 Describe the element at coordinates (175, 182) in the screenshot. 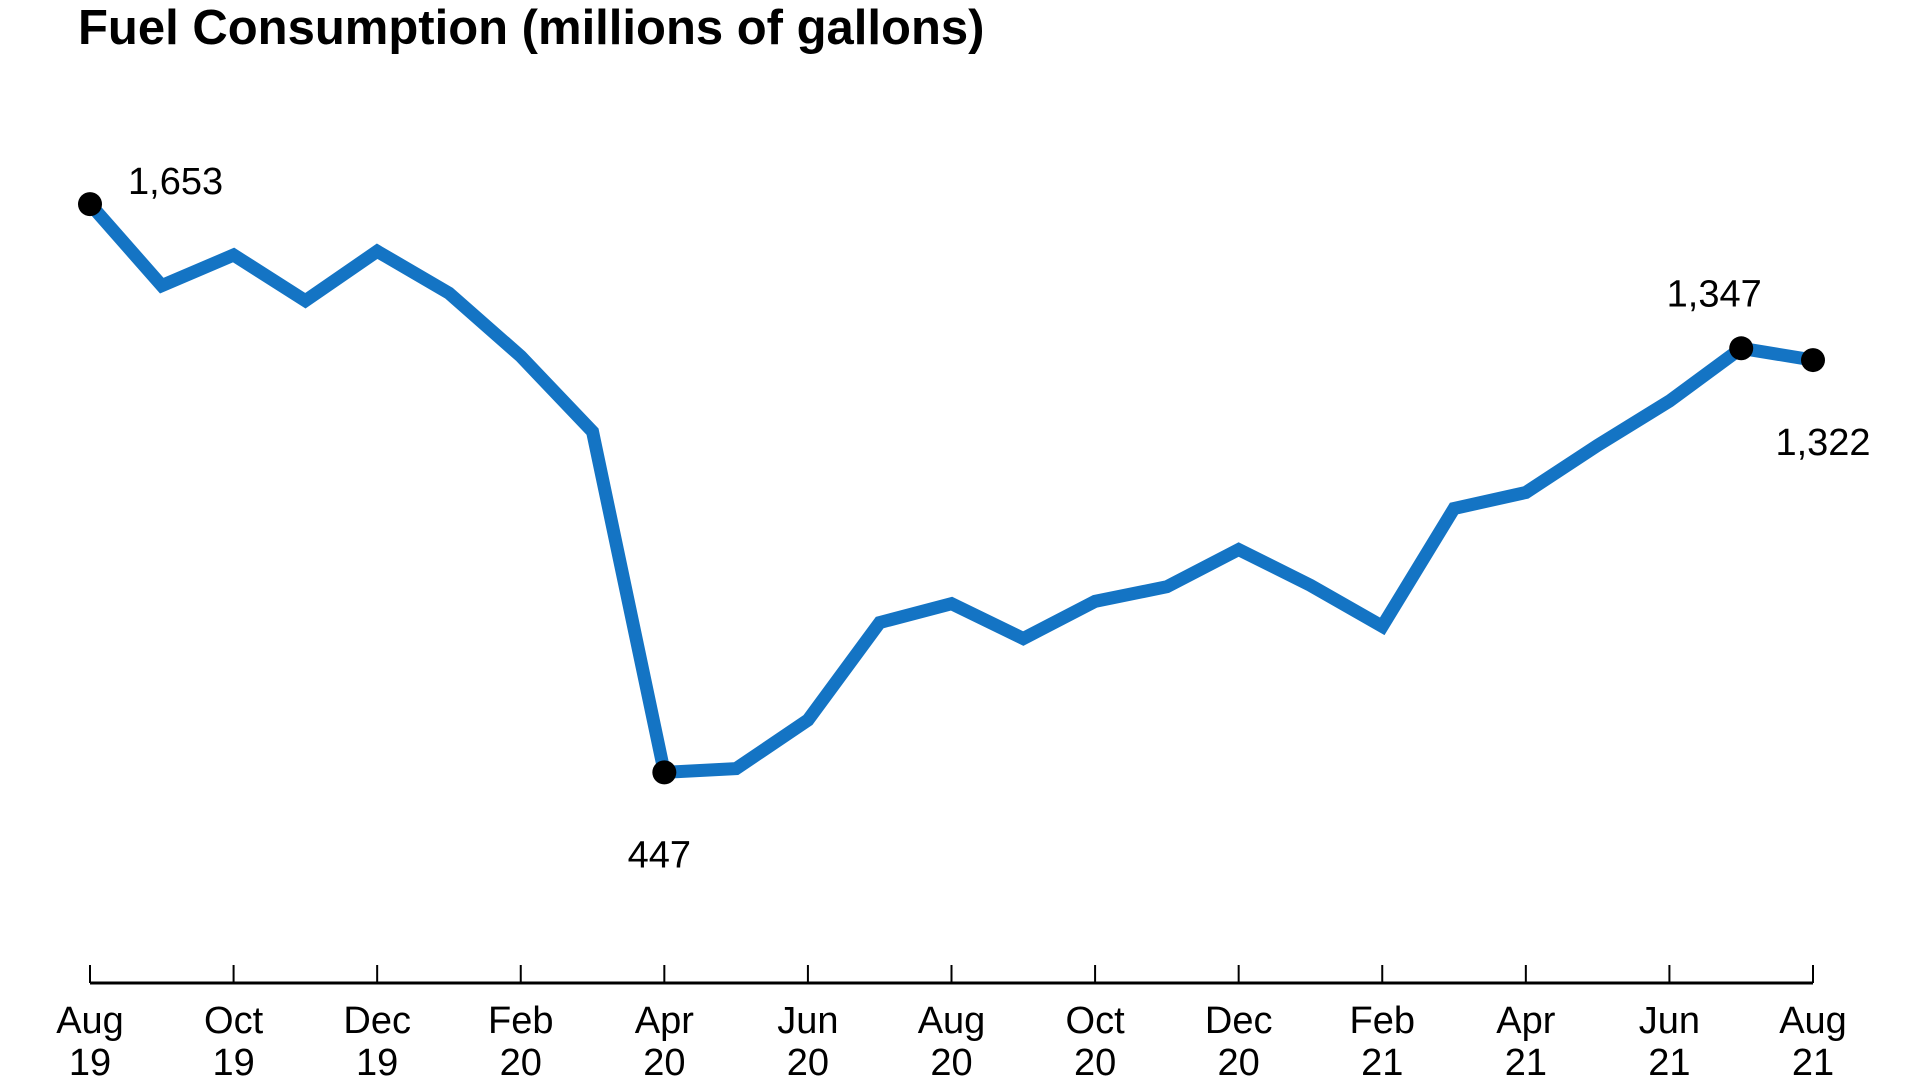

I see `data-label: 1,653` at that location.